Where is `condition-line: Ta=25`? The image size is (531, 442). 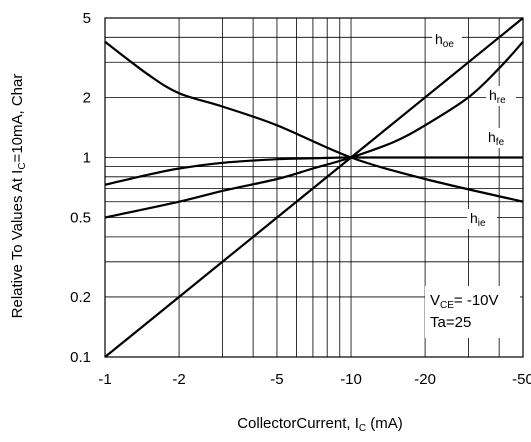
condition-line: Ta=25 is located at coordinates (450, 322).